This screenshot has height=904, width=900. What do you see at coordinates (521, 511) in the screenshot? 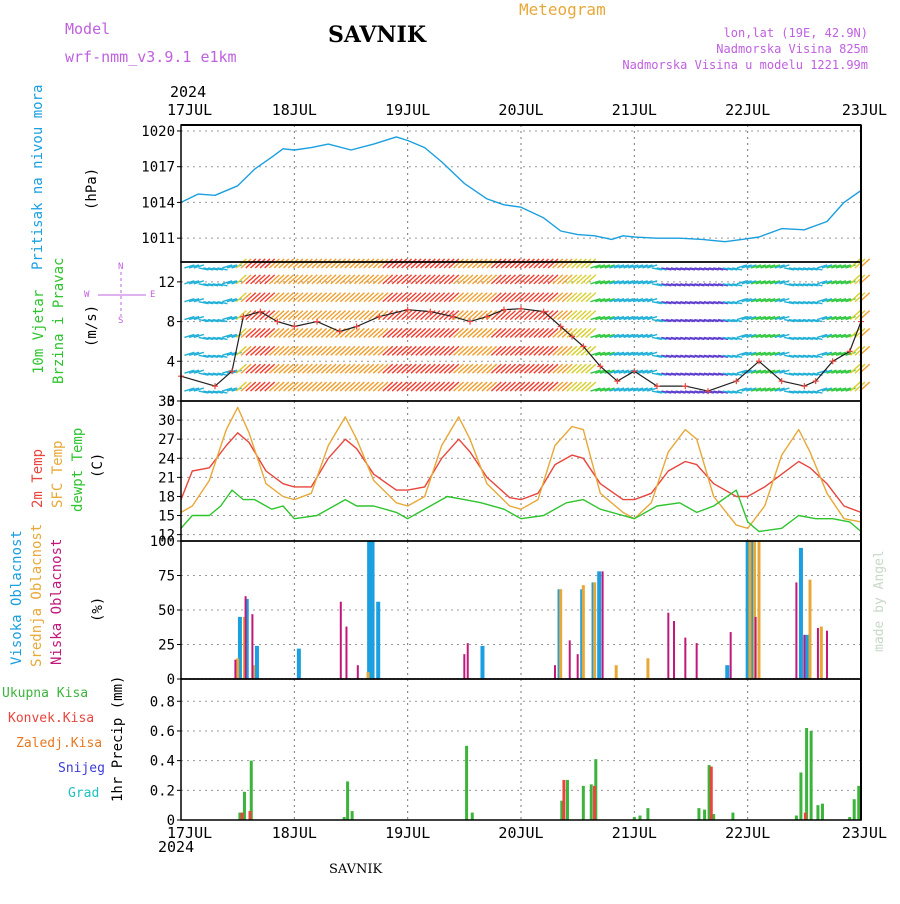
I see `temp-dewpt-line` at bounding box center [521, 511].